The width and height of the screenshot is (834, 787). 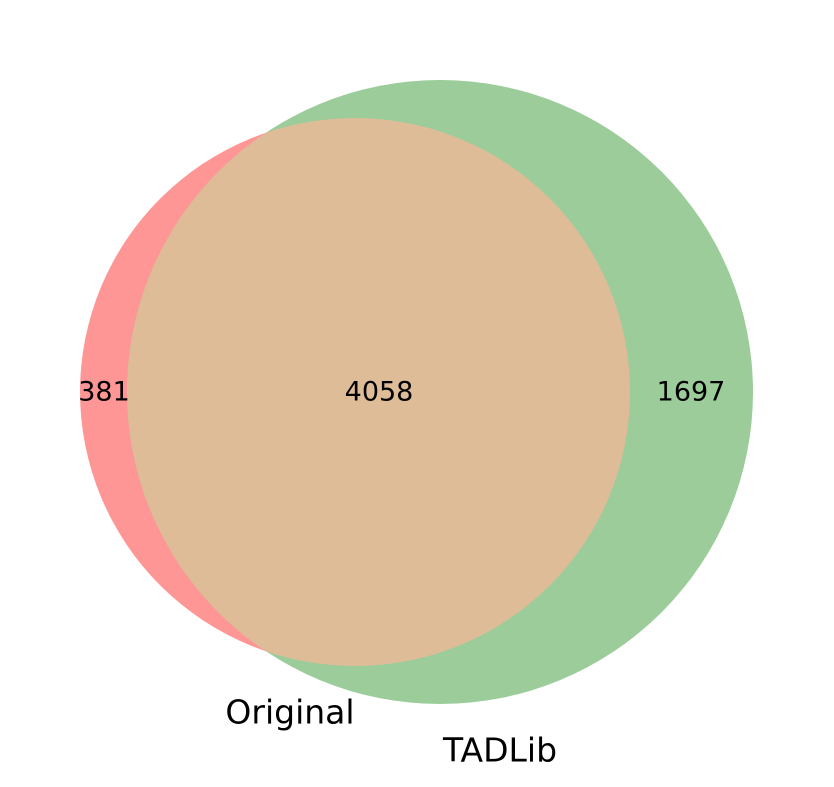 I want to click on region-count-only-original: 381, so click(x=104, y=392).